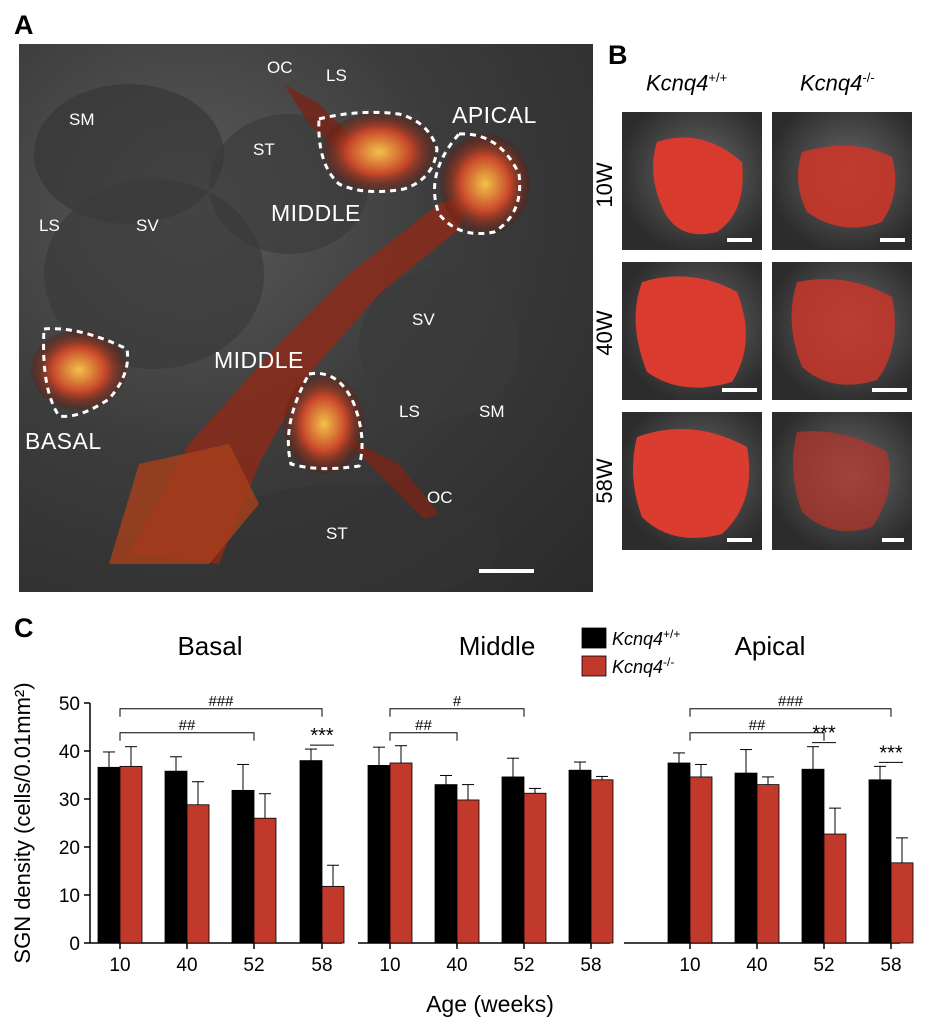 The width and height of the screenshot is (938, 1028). I want to click on label-apical: APICAL, so click(494, 115).